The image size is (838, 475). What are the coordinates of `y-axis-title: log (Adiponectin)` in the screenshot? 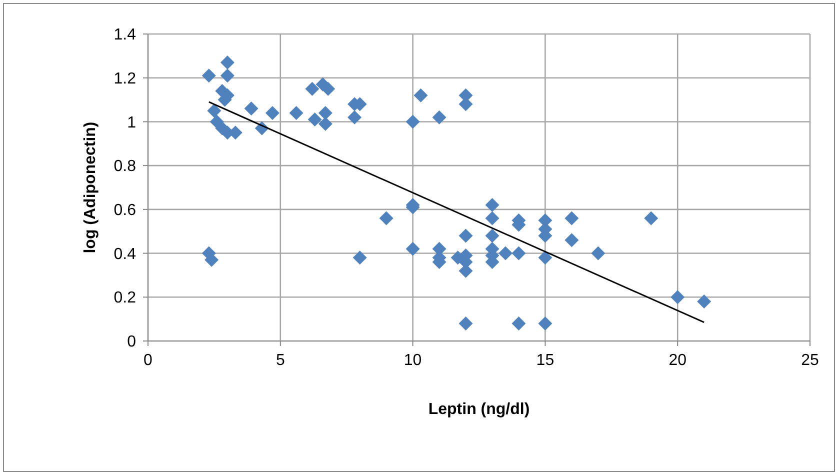 It's located at (90, 188).